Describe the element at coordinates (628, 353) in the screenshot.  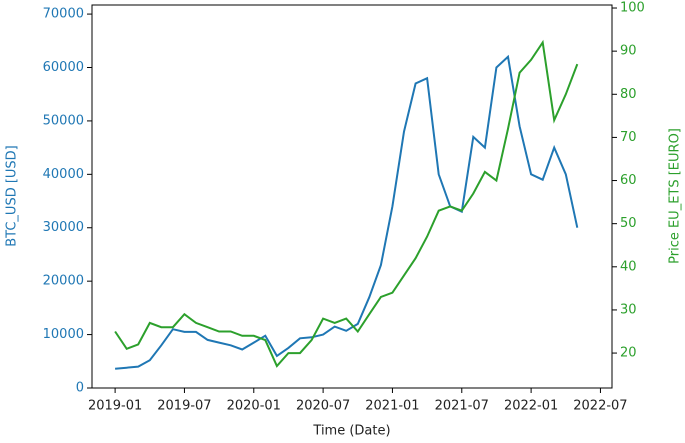
I see `y2-tick-label: 20` at that location.